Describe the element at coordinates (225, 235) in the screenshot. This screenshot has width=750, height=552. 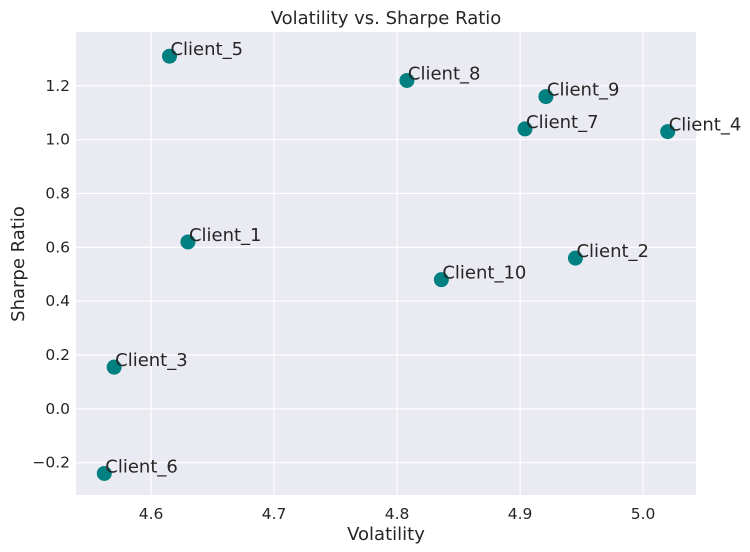
I see `data-point-label: Client_1` at that location.